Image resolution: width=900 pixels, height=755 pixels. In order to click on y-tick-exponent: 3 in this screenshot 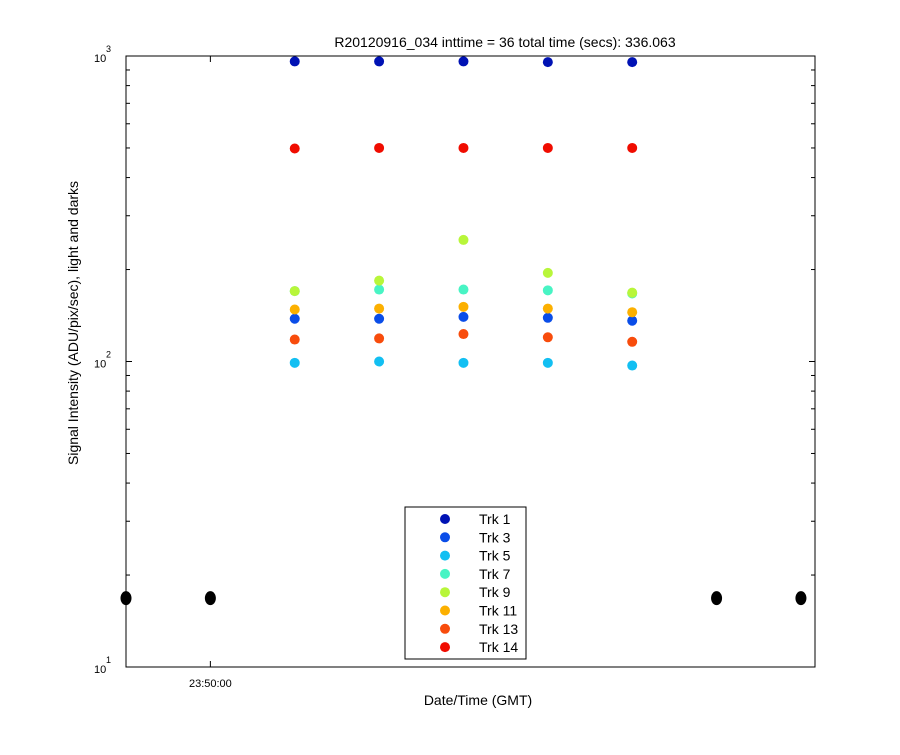, I will do `click(108, 49)`.